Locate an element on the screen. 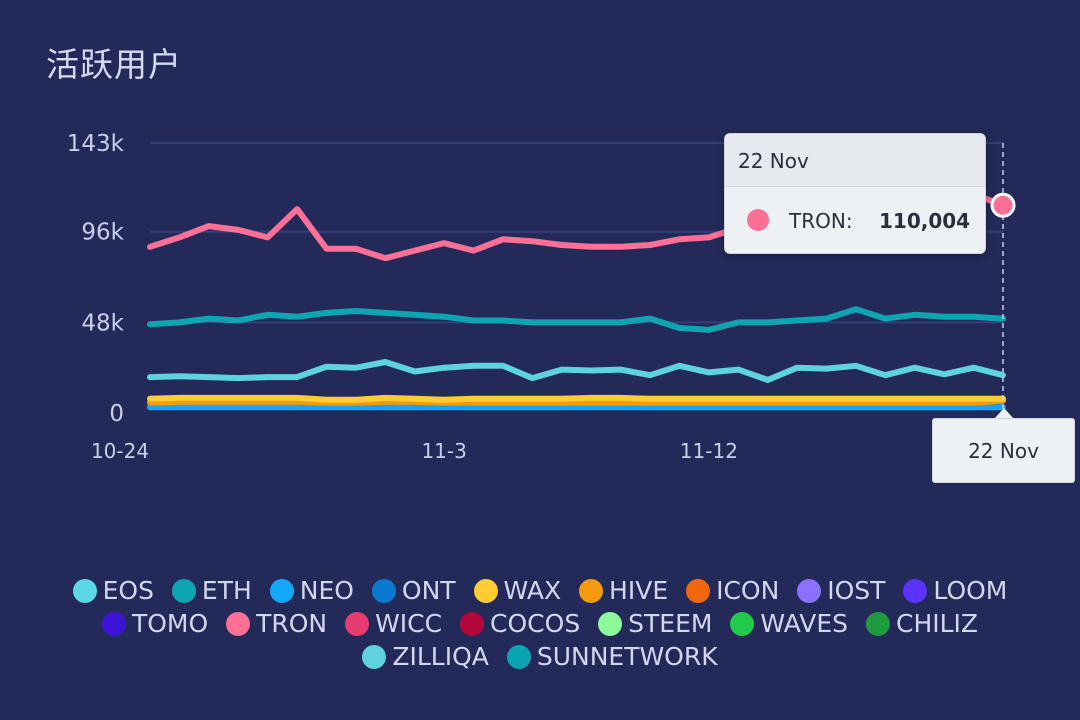 This screenshot has height=720, width=1080. legend-label: WAVES is located at coordinates (804, 623).